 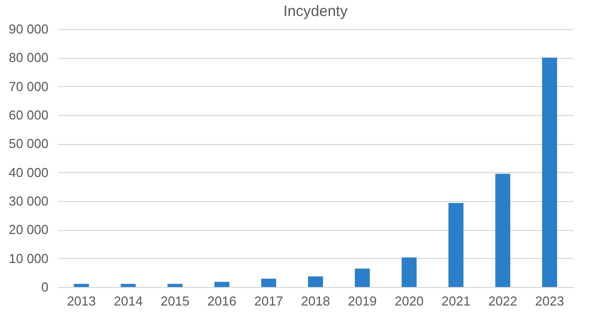 I want to click on y-tick-label: 60 000, so click(x=28, y=115).